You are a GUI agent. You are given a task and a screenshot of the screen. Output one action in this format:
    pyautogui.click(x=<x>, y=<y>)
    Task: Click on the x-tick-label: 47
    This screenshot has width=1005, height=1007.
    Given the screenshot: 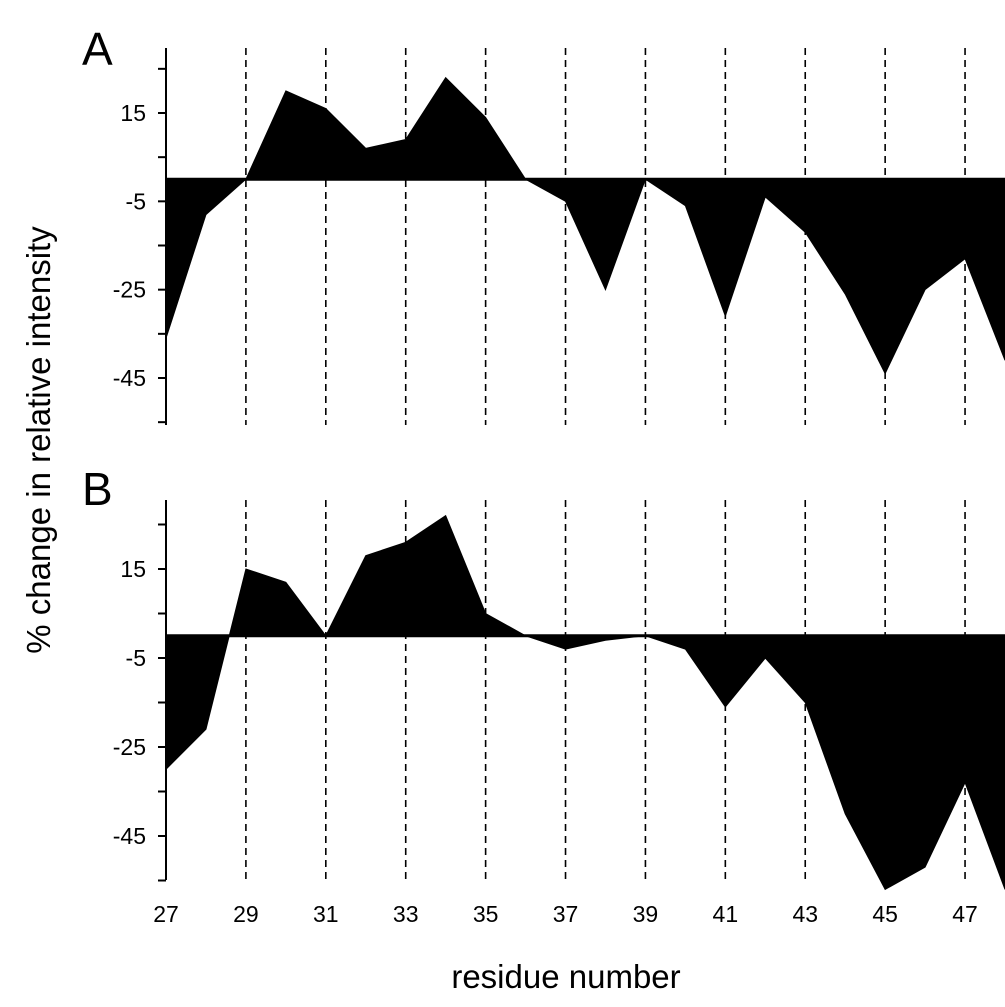 What is the action you would take?
    pyautogui.click(x=965, y=914)
    